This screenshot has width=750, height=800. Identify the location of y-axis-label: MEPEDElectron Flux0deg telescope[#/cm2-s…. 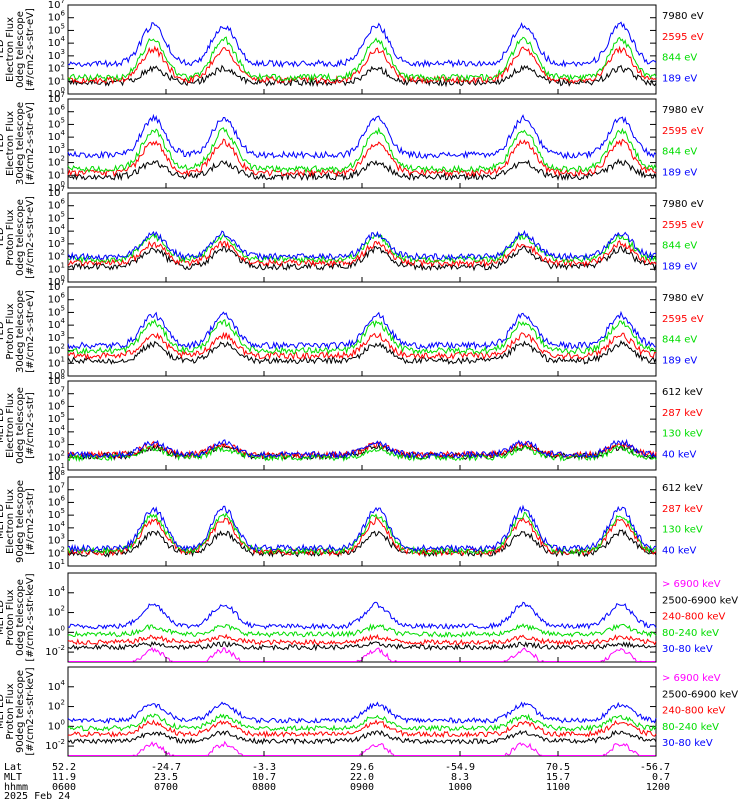
(18, 425).